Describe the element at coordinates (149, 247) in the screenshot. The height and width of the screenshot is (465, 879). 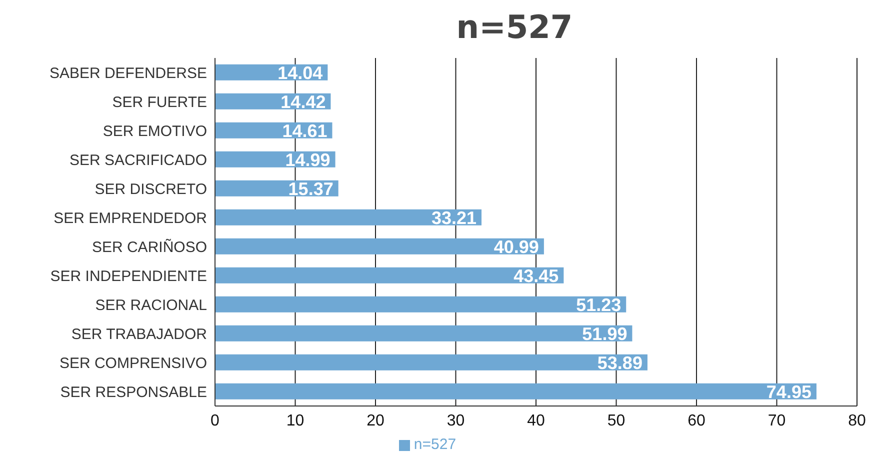
I see `y-tick-label: SER CARIÑOSO` at that location.